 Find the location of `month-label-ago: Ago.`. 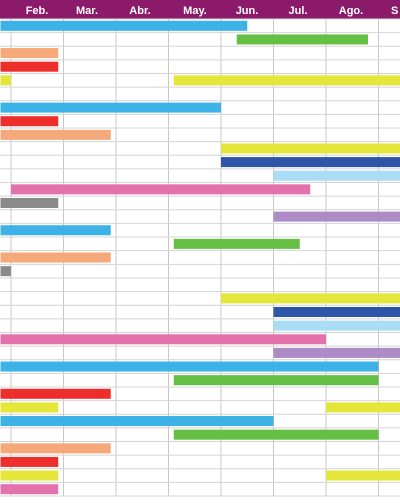

month-label-ago: Ago. is located at coordinates (351, 11).